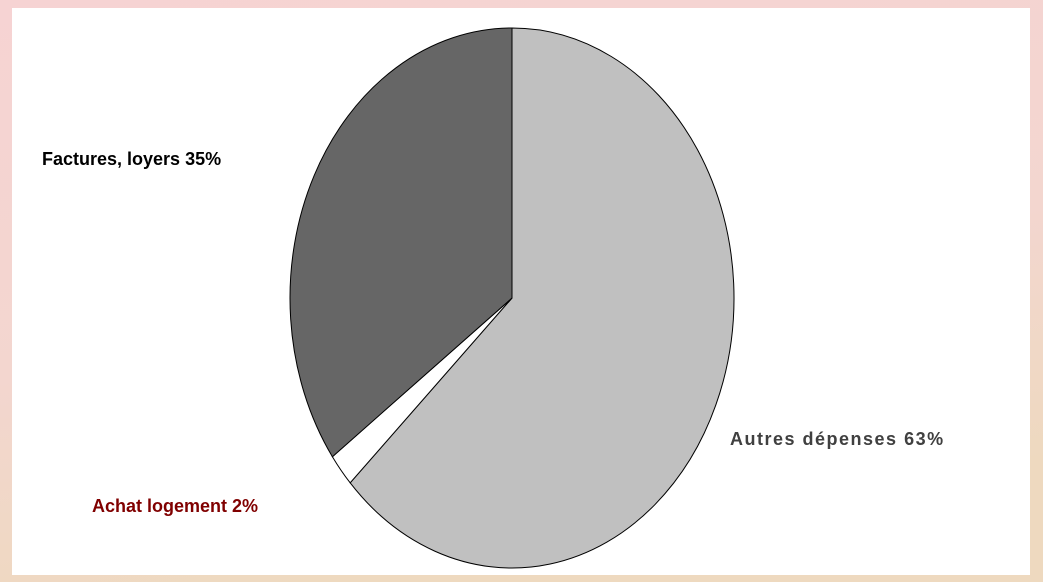  I want to click on slice-value-label: 35%, so click(203, 159).